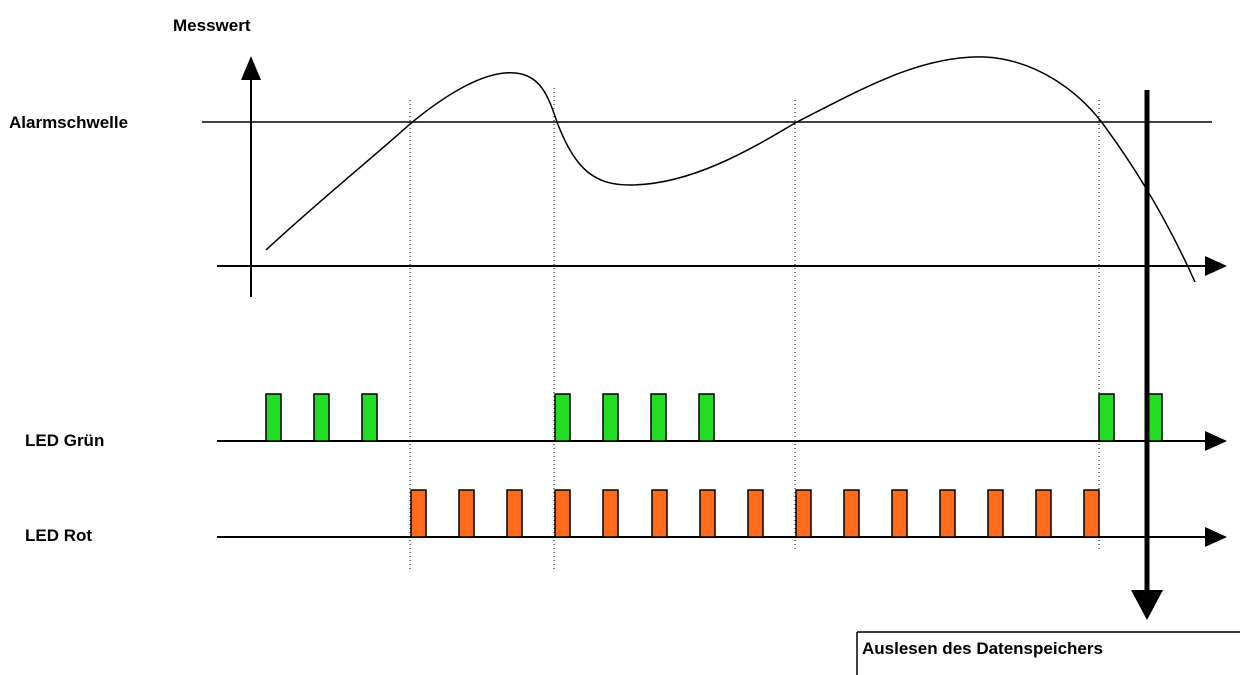 The height and width of the screenshot is (675, 1241). What do you see at coordinates (58, 535) in the screenshot?
I see `led-red-label: LED Rot` at bounding box center [58, 535].